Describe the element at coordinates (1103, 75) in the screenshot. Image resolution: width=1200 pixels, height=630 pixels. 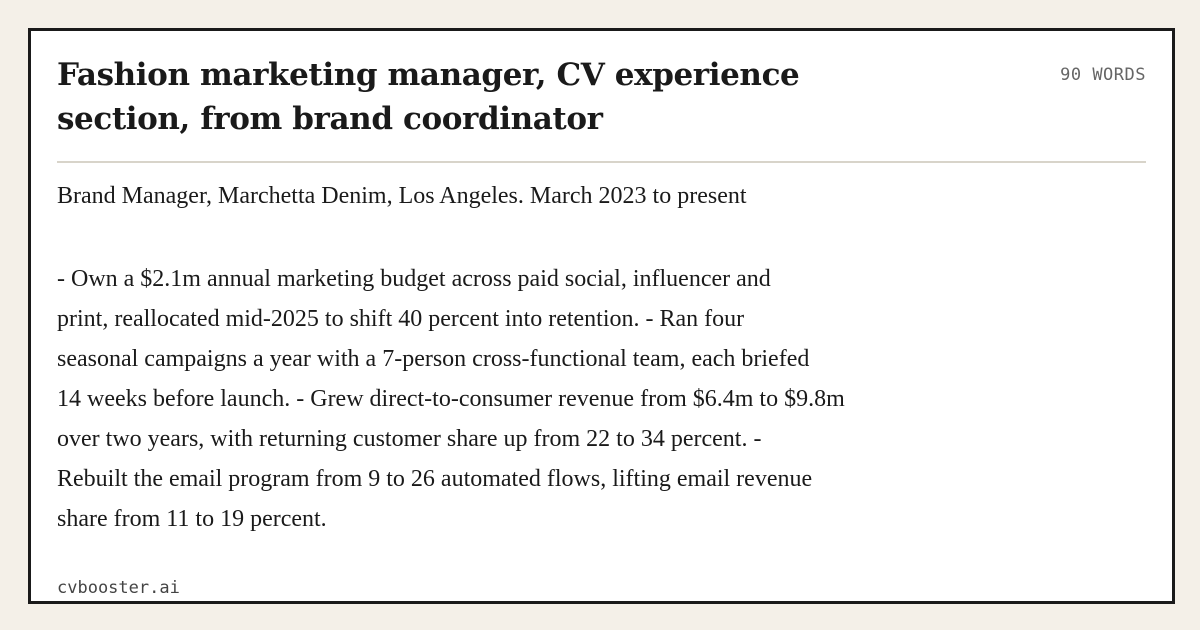
I see `word-count-badge: 90 WORDS` at that location.